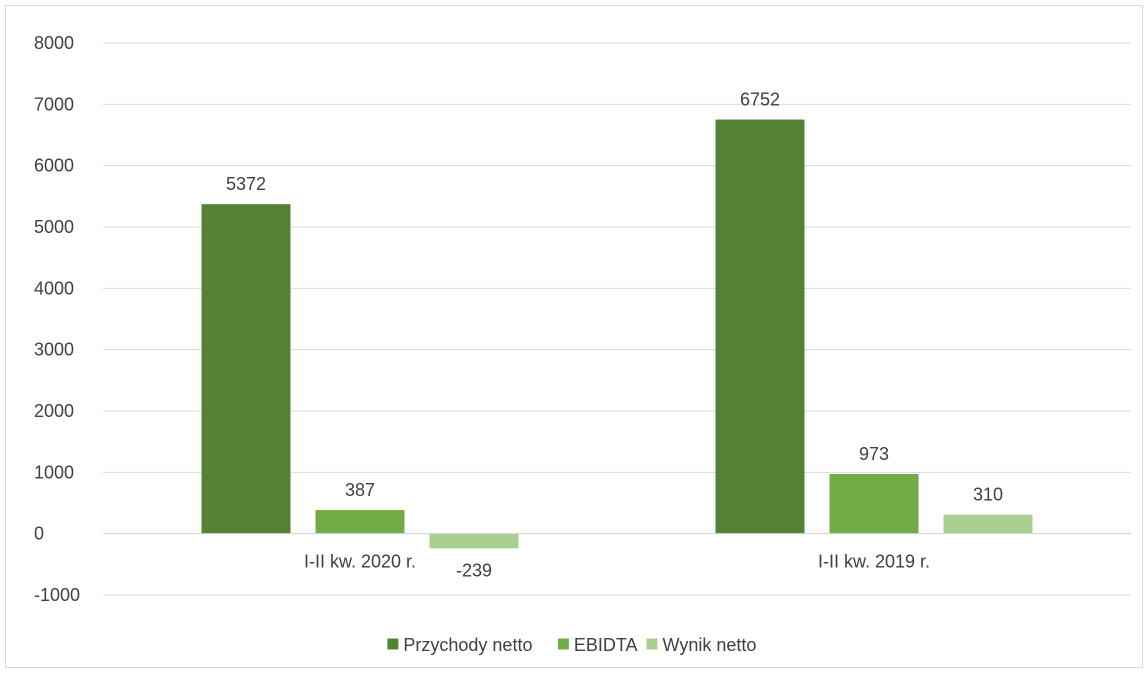 The height and width of the screenshot is (674, 1148). What do you see at coordinates (988, 495) in the screenshot?
I see `data-label: 310` at bounding box center [988, 495].